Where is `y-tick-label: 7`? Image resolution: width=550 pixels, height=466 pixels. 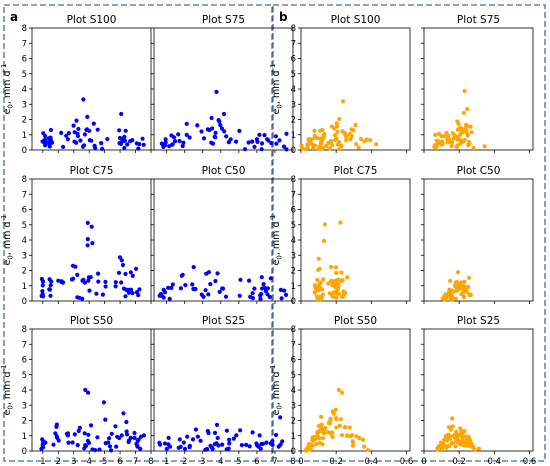
y-tick-label: 7 is located at coordinates (24, 195).